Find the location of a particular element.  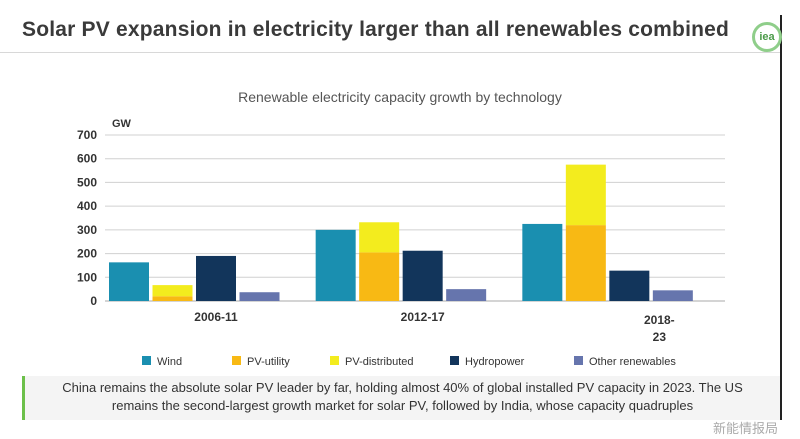

watermark: 新能情报局 is located at coordinates (745, 429).